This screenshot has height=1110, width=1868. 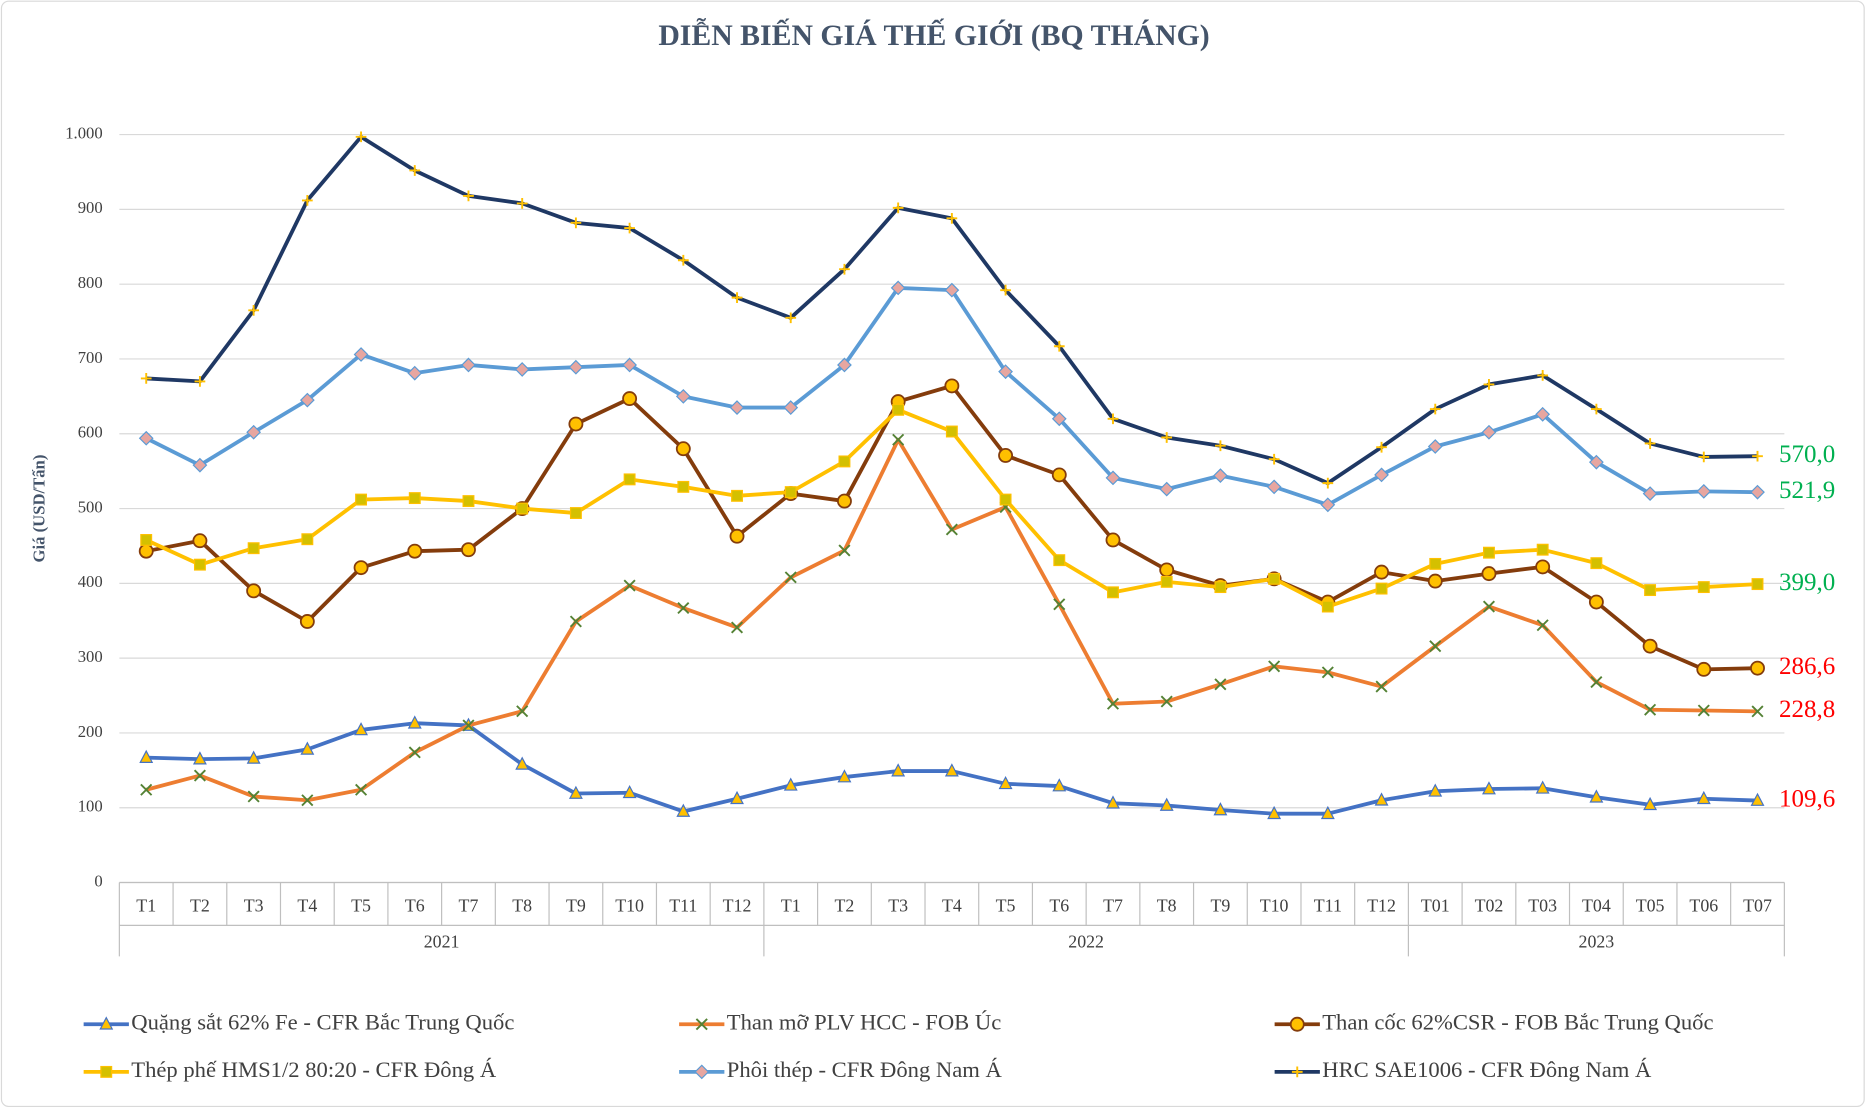 I want to click on x-tick-label: T01, so click(x=1435, y=906).